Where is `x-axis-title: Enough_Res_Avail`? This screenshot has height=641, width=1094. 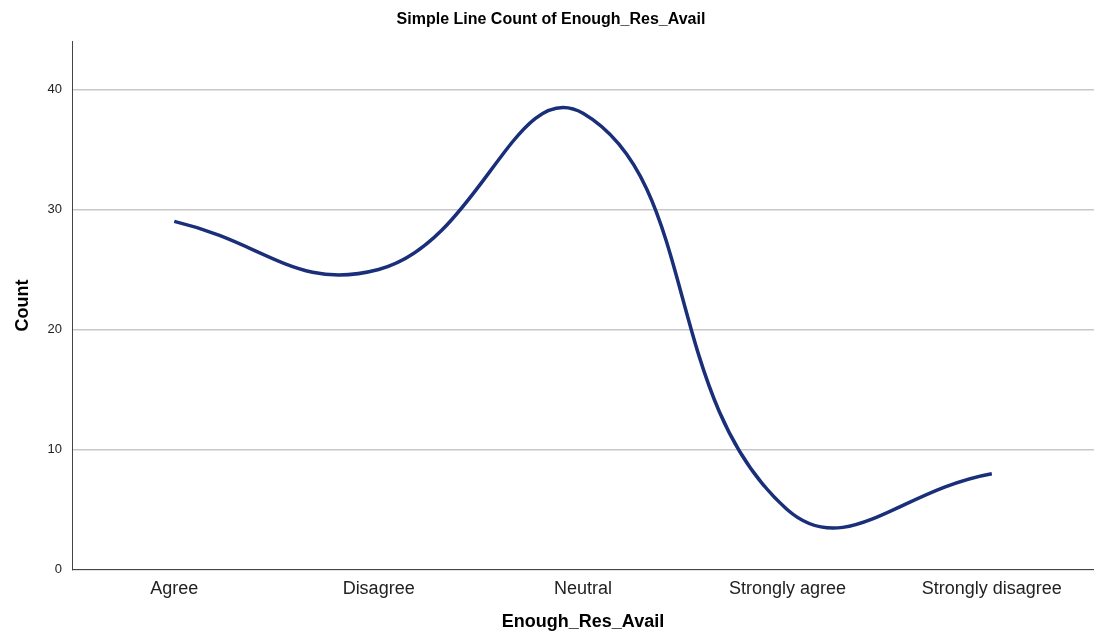
x-axis-title: Enough_Res_Avail is located at coordinates (583, 621).